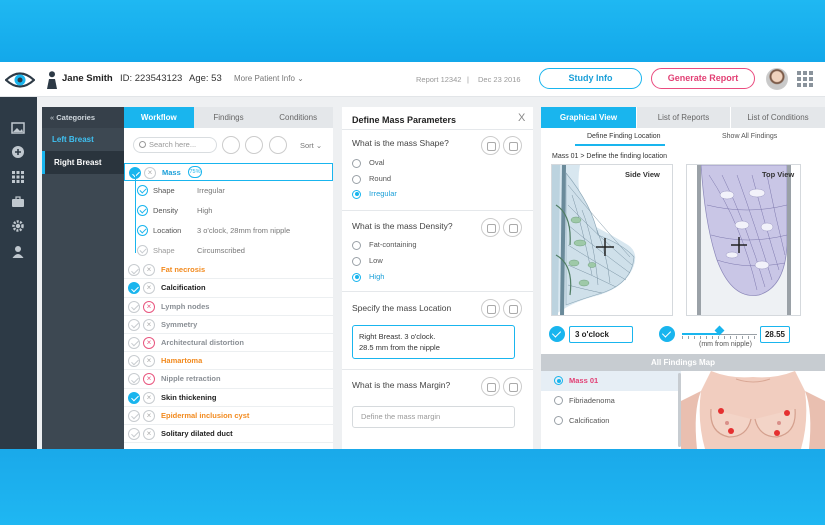 The image size is (825, 525). Describe the element at coordinates (611, 421) in the screenshot. I see `map-item-calcification: Calcification` at that location.